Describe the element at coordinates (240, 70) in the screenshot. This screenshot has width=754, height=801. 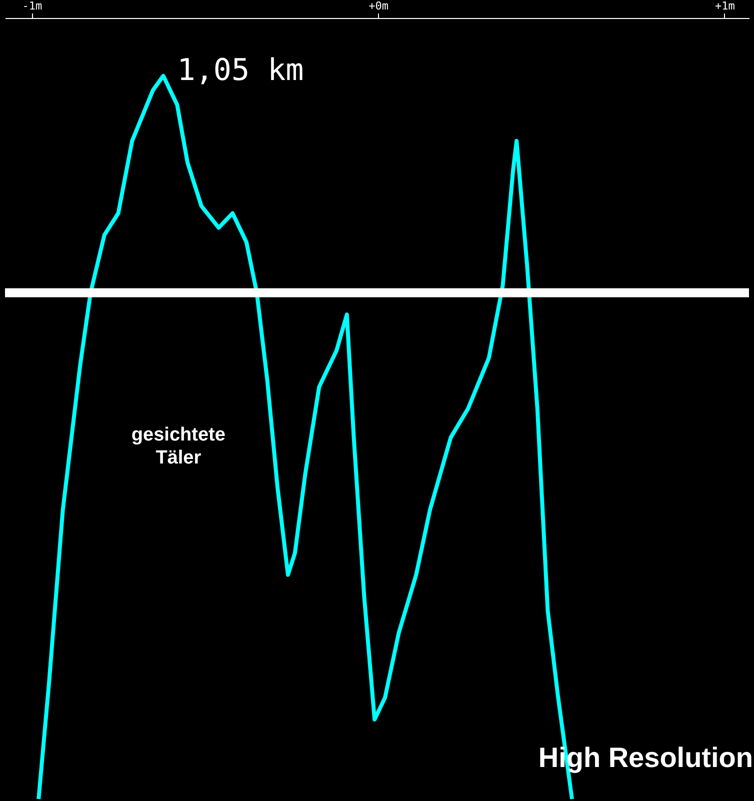
I see `annotation: 1,05 km` at that location.